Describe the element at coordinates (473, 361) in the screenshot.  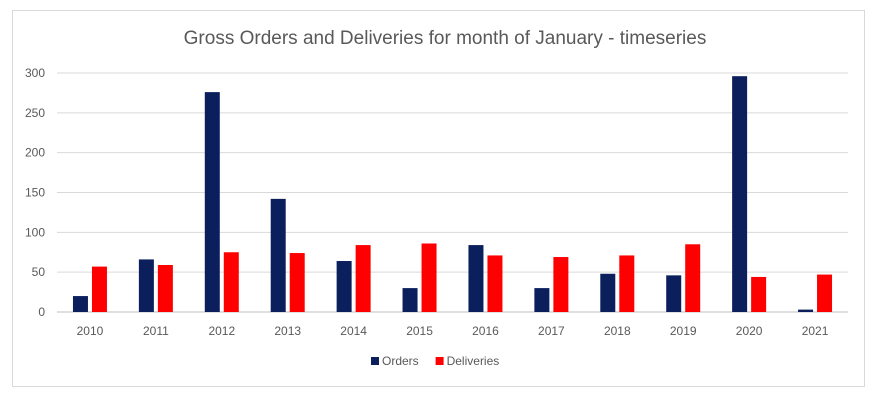
I see `legend-label-deliveries: Deliveries` at that location.